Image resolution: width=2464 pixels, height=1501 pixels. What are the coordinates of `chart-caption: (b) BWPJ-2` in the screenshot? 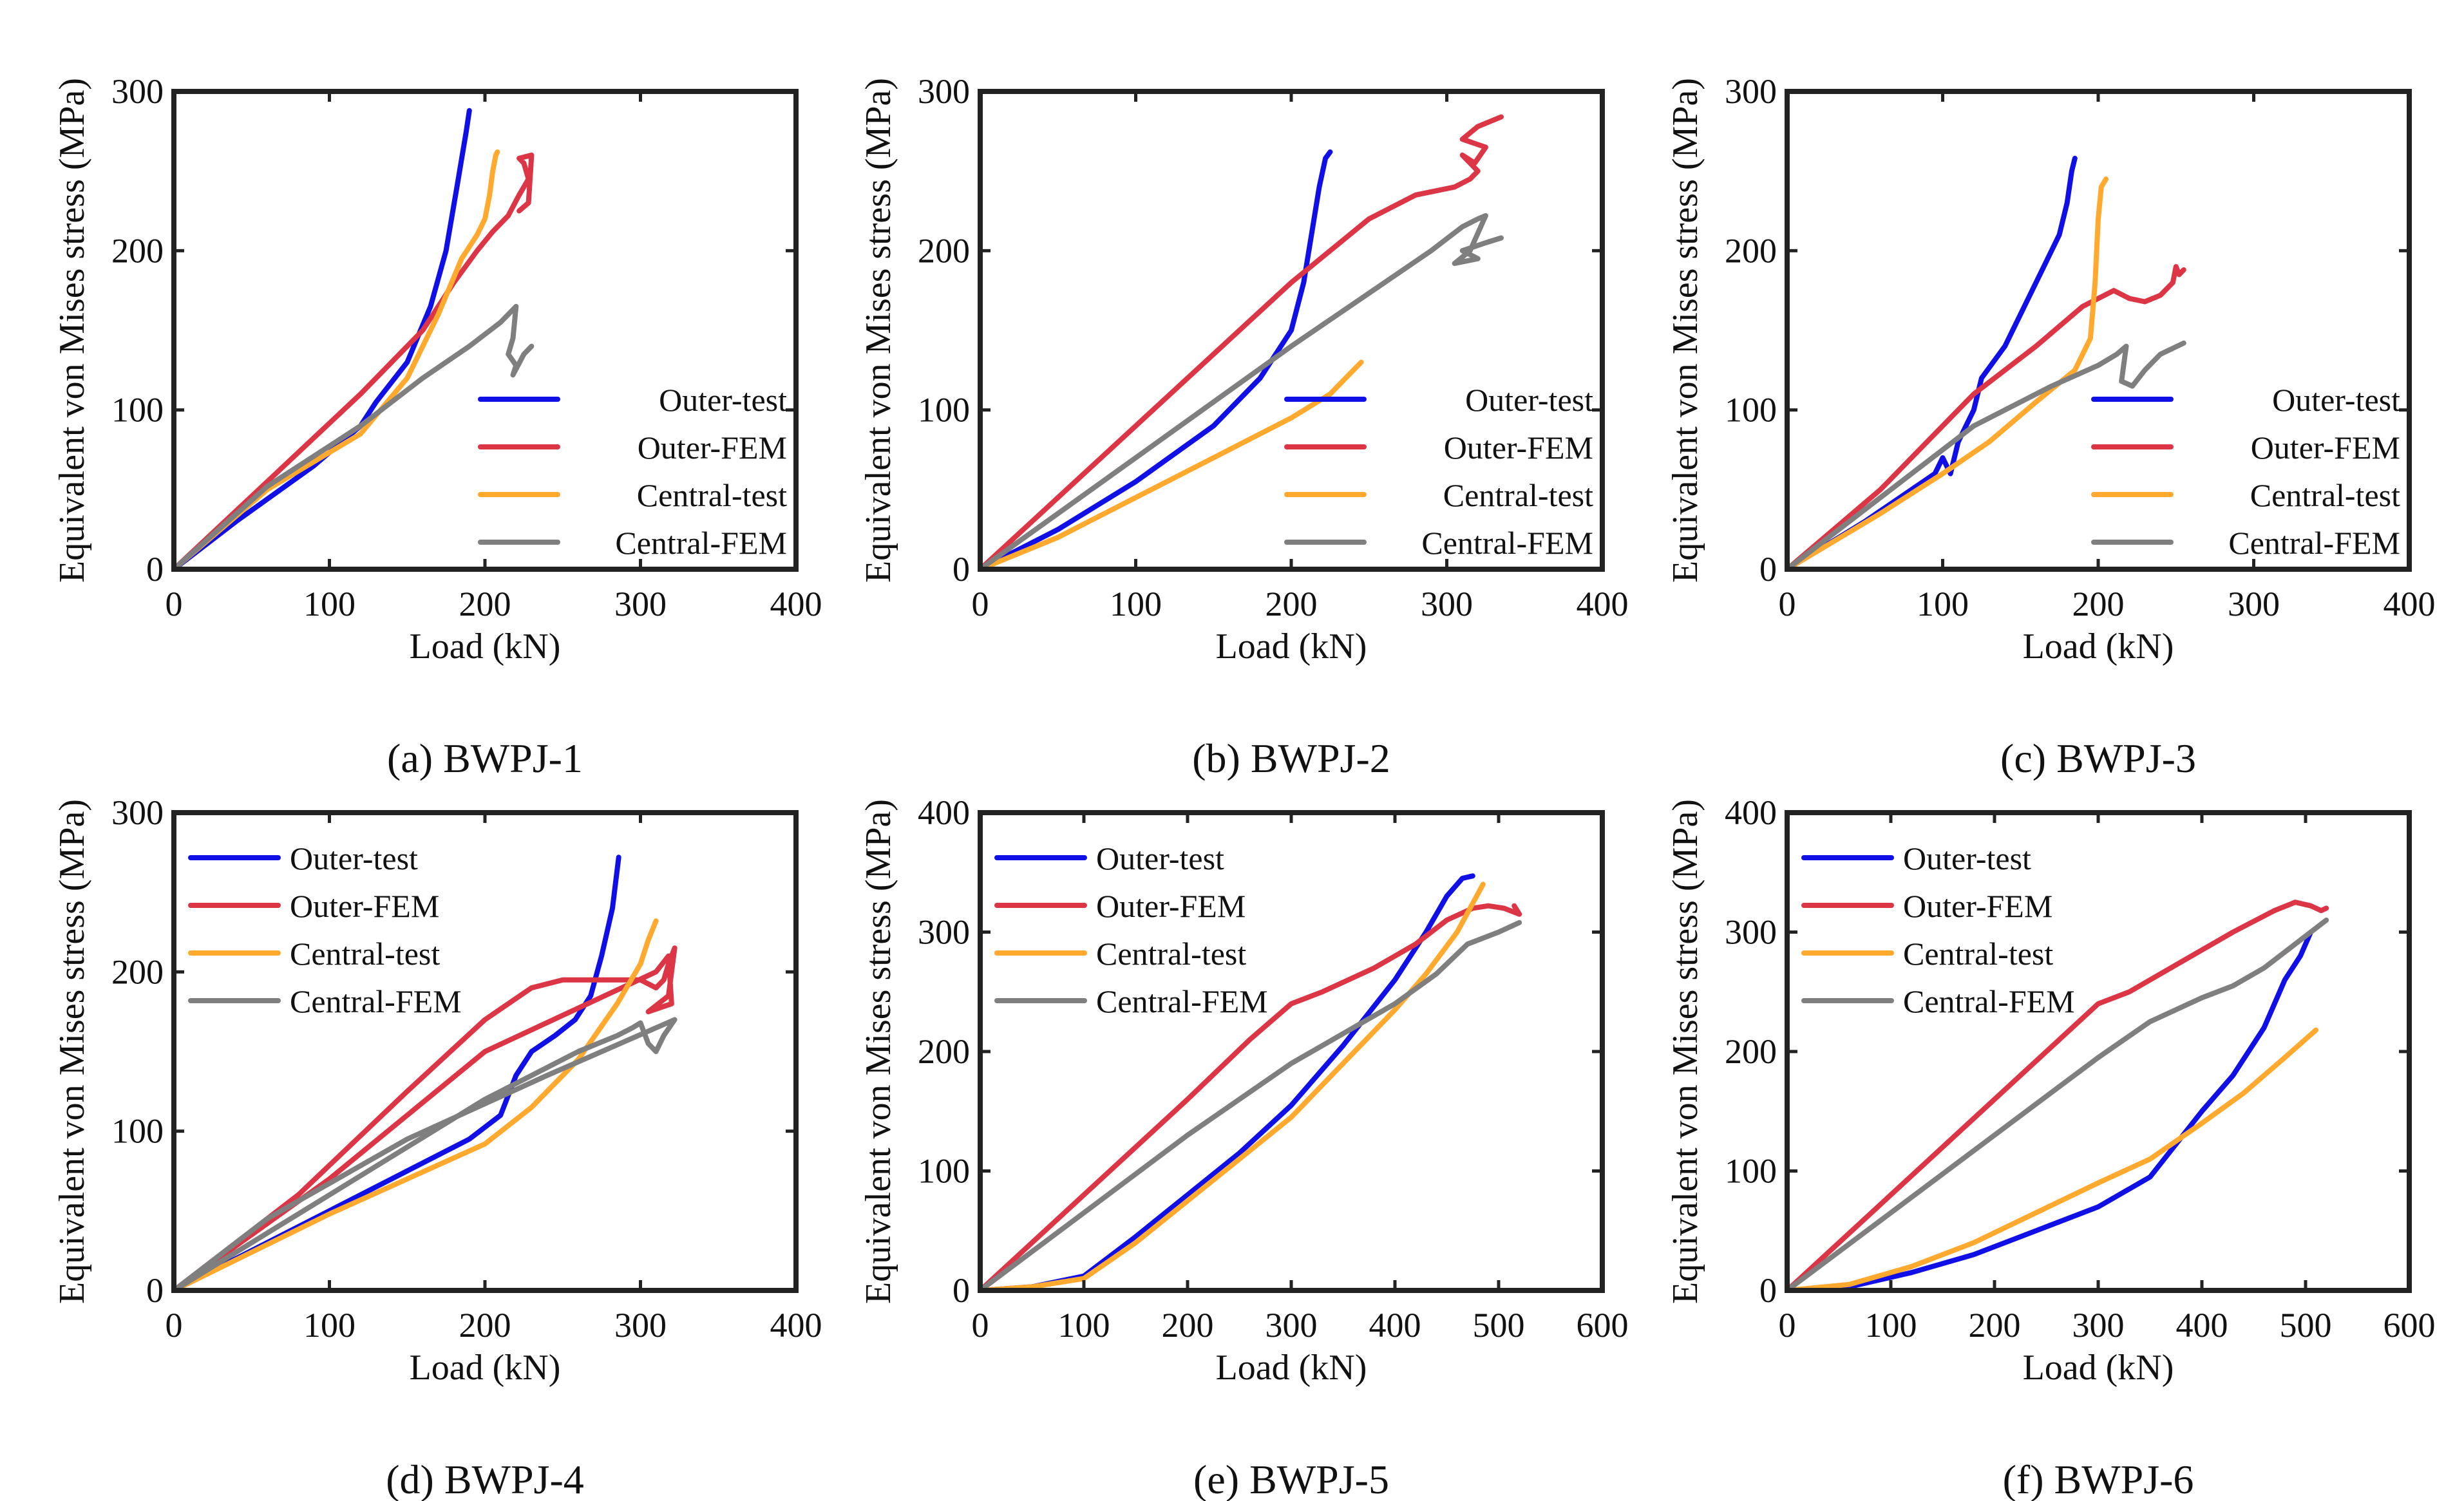 It's located at (1291, 758).